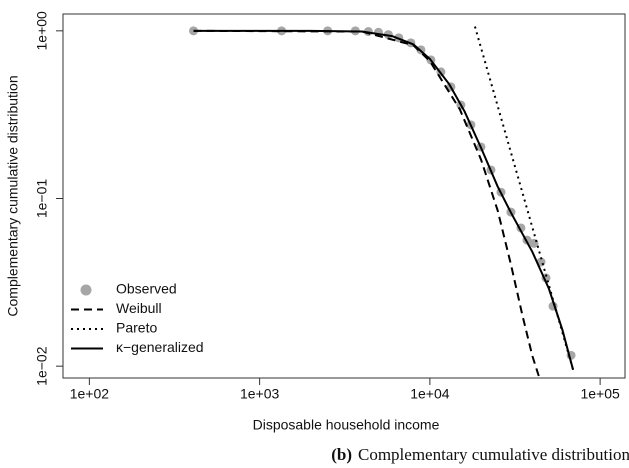 The height and width of the screenshot is (468, 629). Describe the element at coordinates (86, 290) in the screenshot. I see `legend-swatch` at that location.